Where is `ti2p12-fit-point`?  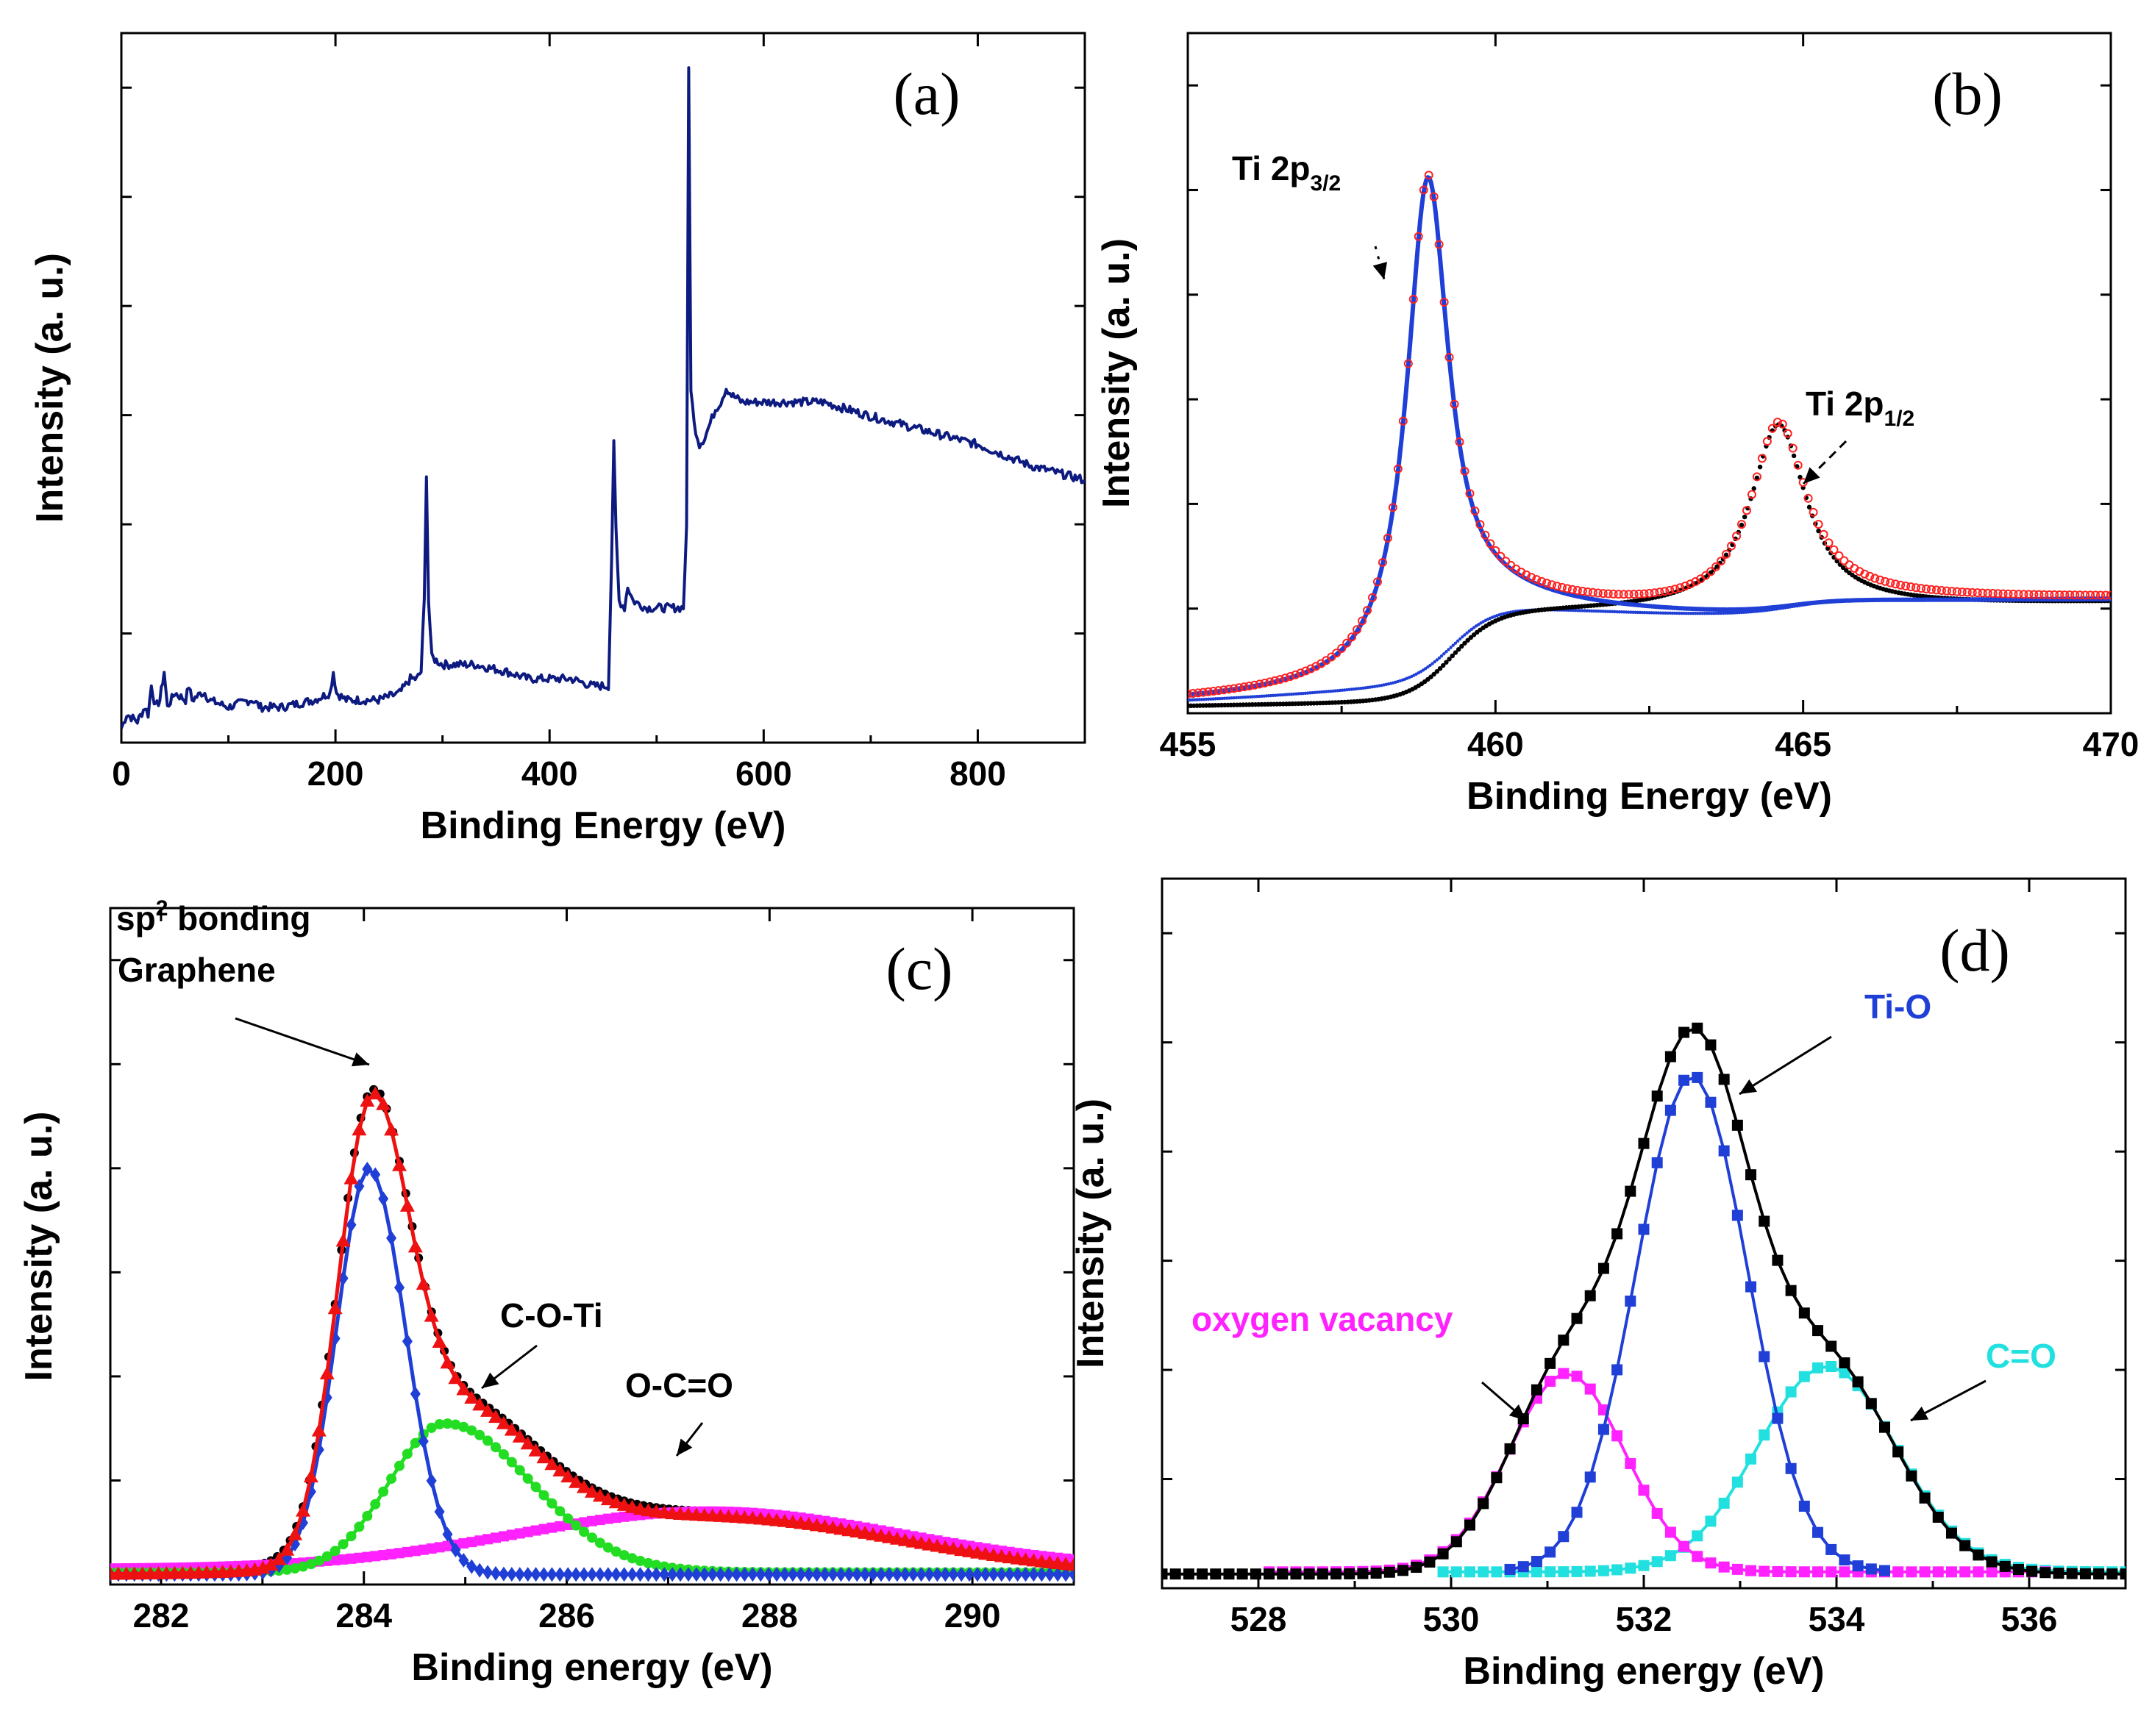 ti2p12-fit-point is located at coordinates (1717, 566).